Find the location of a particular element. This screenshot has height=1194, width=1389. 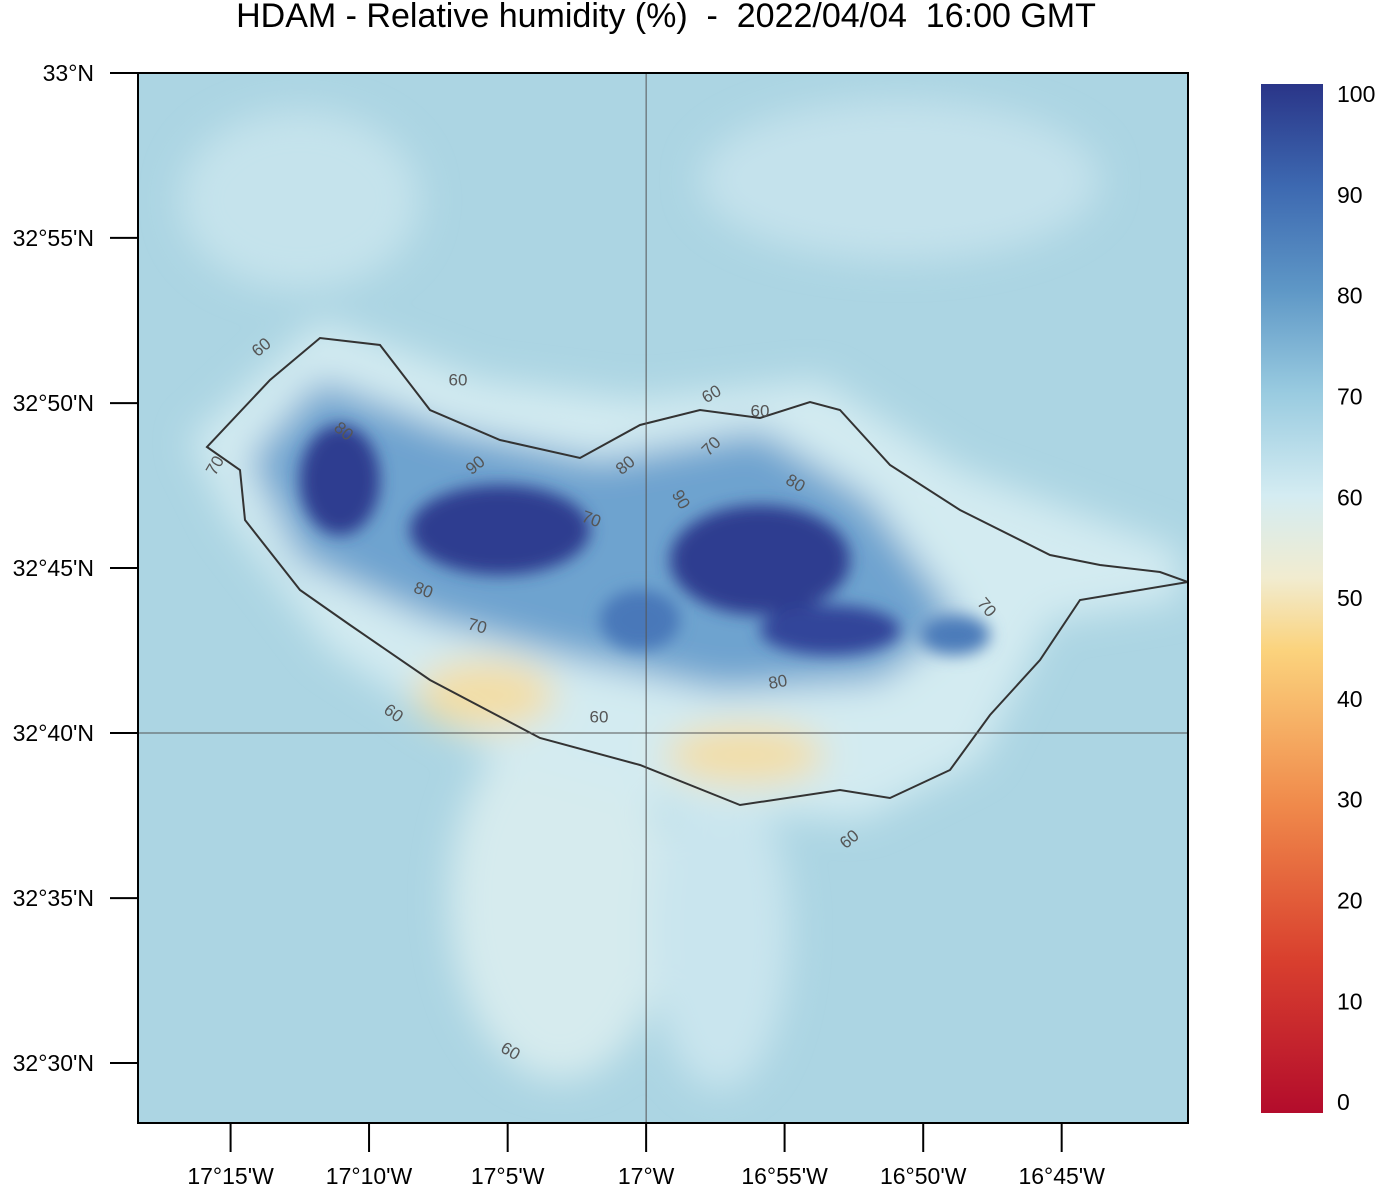

lat-tick-label: 32°55'N is located at coordinates (53, 238).